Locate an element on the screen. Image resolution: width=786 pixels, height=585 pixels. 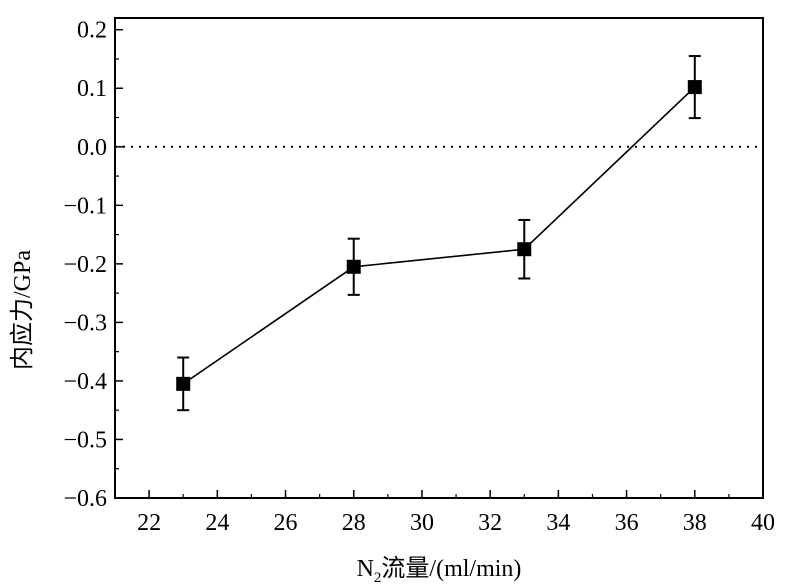
x-tick-label: 22 is located at coordinates (149, 523).